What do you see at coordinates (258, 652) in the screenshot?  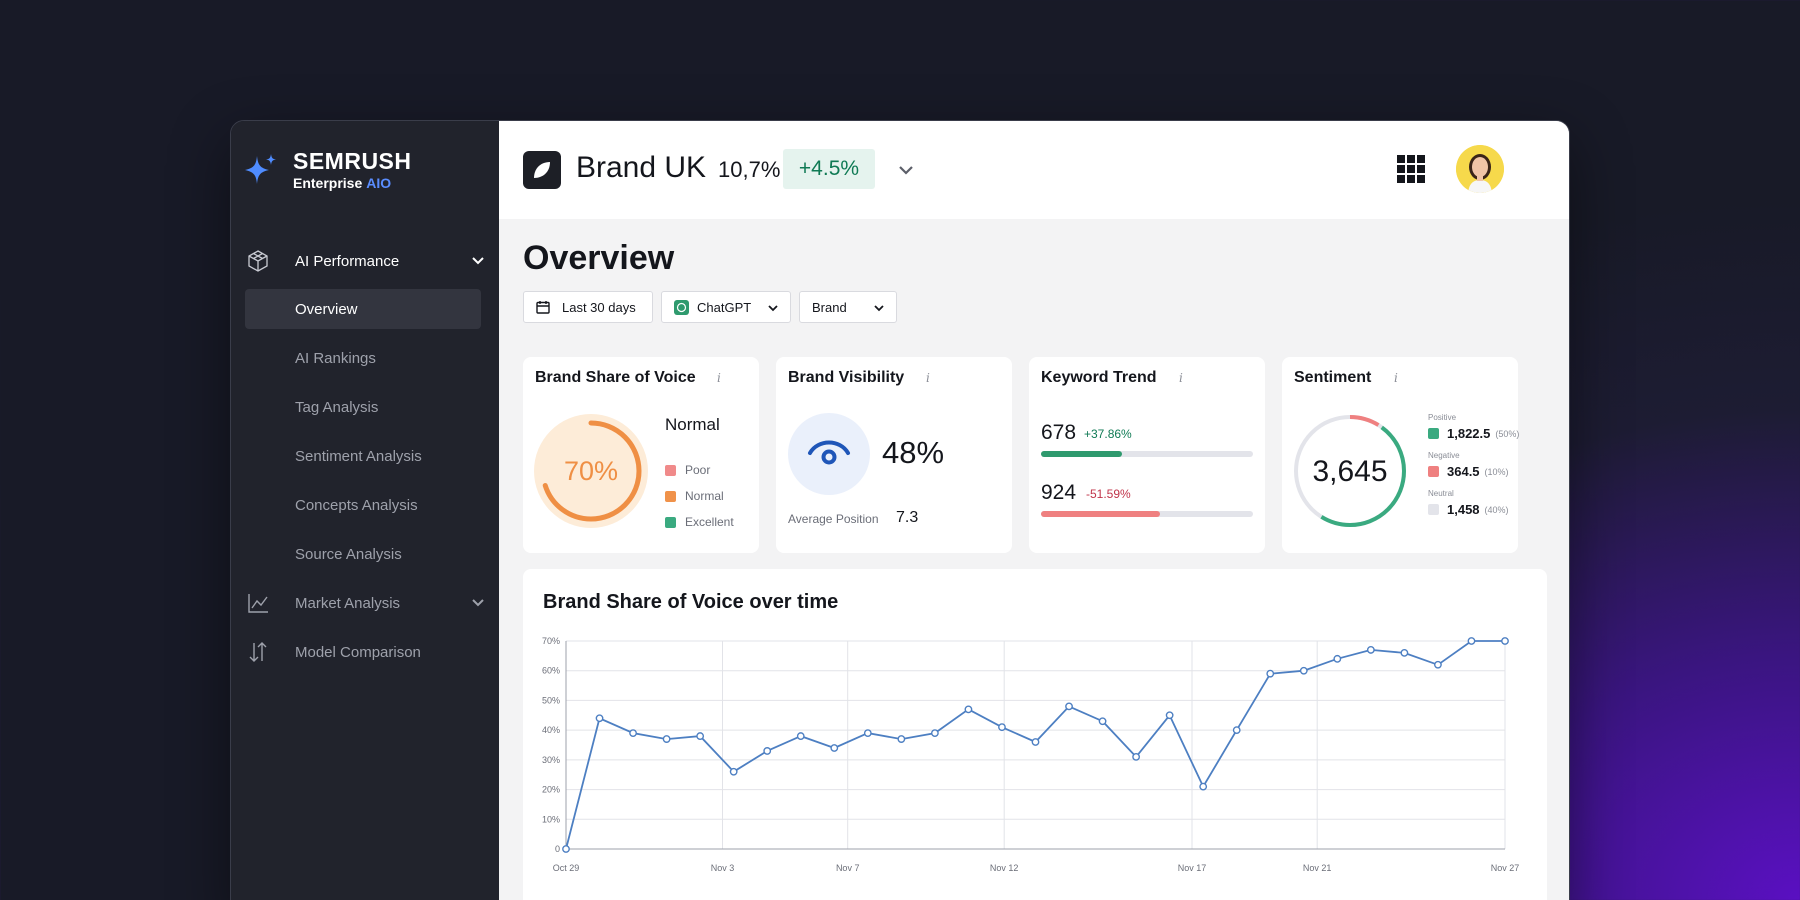 I see `sort-arrows-icon` at bounding box center [258, 652].